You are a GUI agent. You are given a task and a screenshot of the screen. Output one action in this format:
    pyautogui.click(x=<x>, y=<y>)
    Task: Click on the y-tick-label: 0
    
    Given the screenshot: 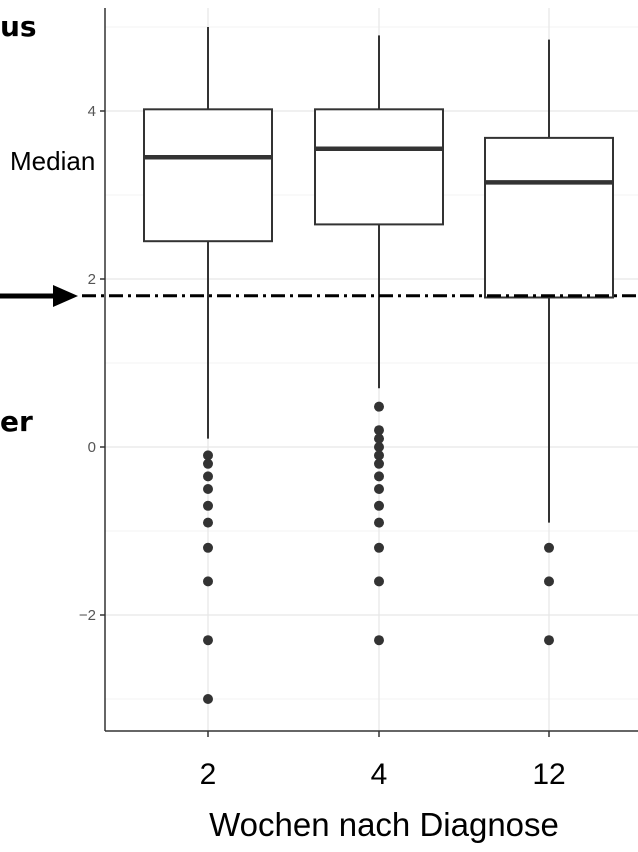 What is the action you would take?
    pyautogui.click(x=92, y=447)
    